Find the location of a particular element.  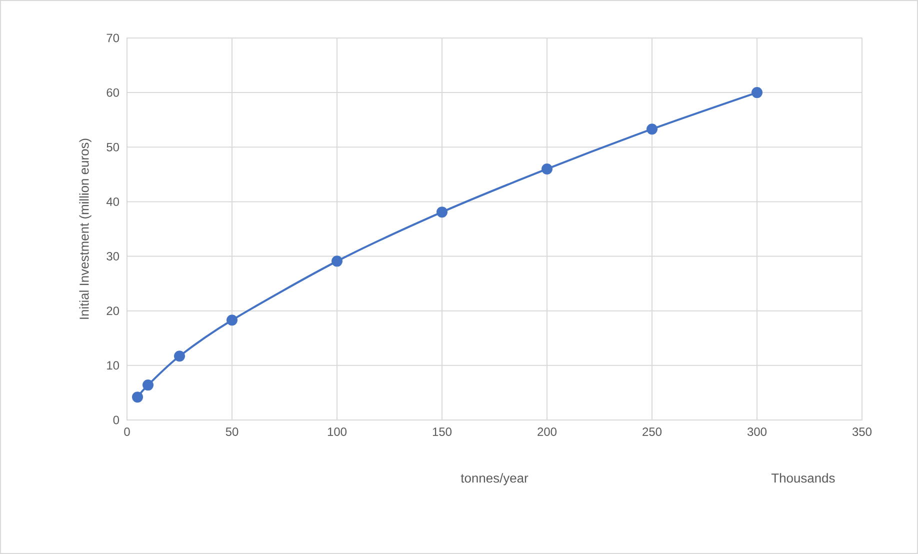

x-tick-label: 0 is located at coordinates (127, 432).